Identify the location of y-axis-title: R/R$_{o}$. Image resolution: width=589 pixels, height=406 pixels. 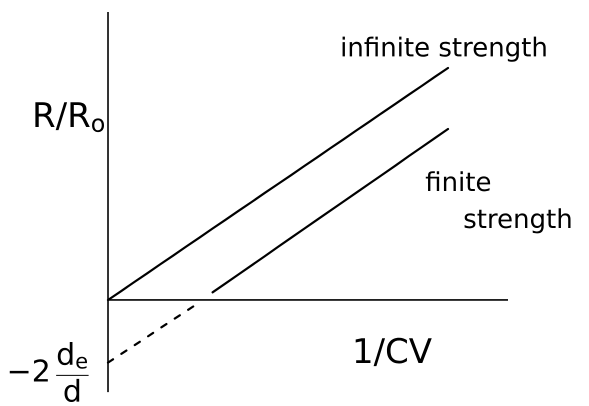
(69, 117).